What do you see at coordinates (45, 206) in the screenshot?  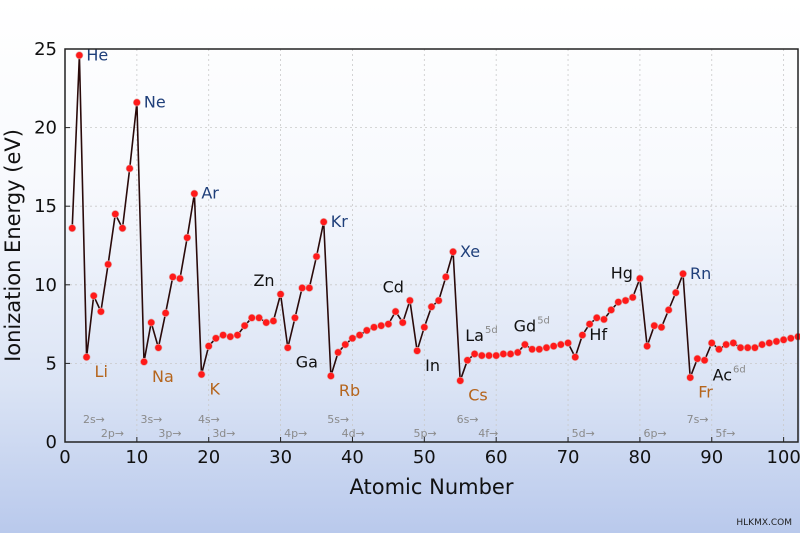 I see `y-tick-label: 15` at bounding box center [45, 206].